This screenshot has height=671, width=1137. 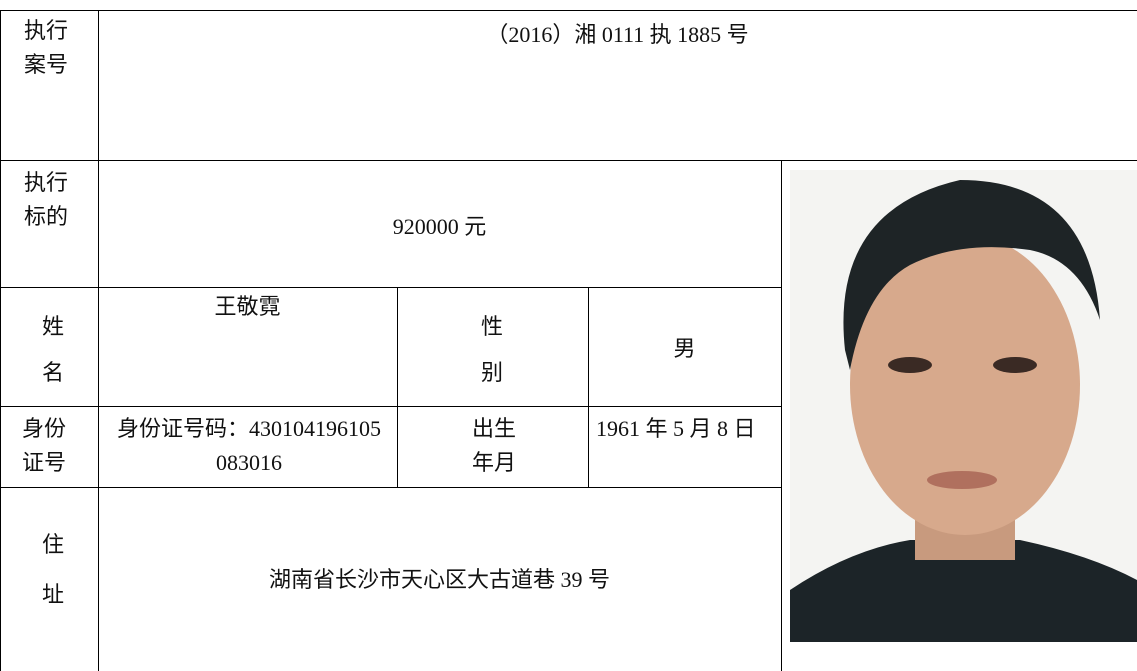 What do you see at coordinates (492, 349) in the screenshot?
I see `label: 性别` at bounding box center [492, 349].